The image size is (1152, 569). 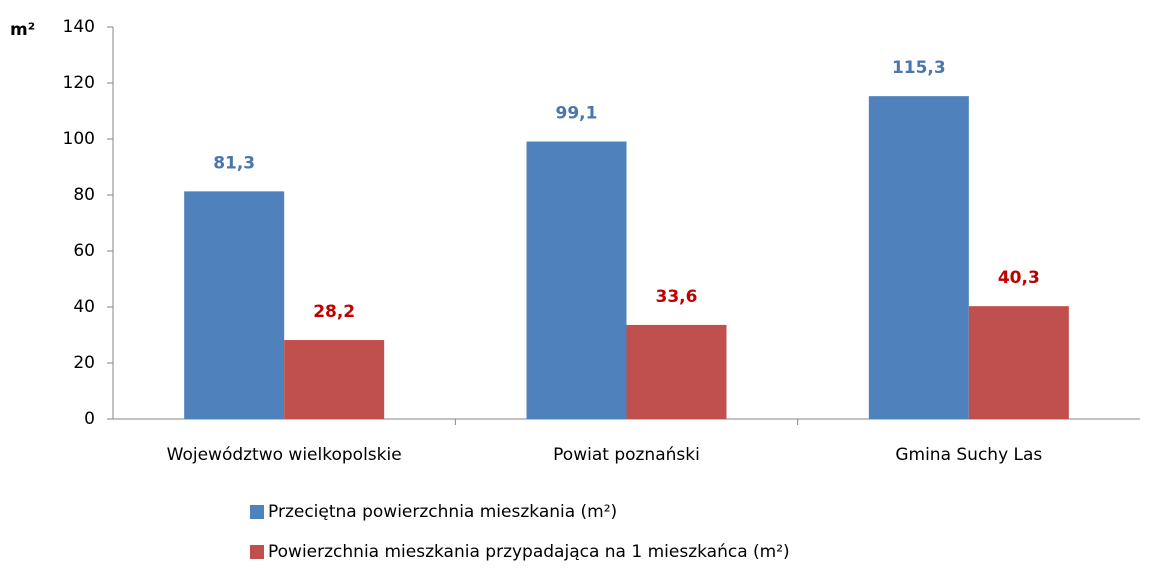 I want to click on x-tick-label: Gmina Suchy Las, so click(x=968, y=455).